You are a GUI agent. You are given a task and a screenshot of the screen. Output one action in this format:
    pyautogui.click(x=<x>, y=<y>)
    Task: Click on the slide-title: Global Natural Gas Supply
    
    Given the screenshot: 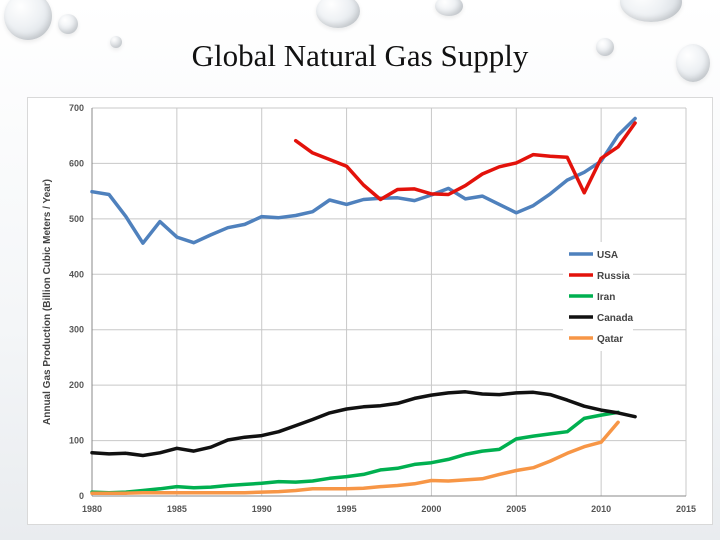 What is the action you would take?
    pyautogui.click(x=360, y=55)
    